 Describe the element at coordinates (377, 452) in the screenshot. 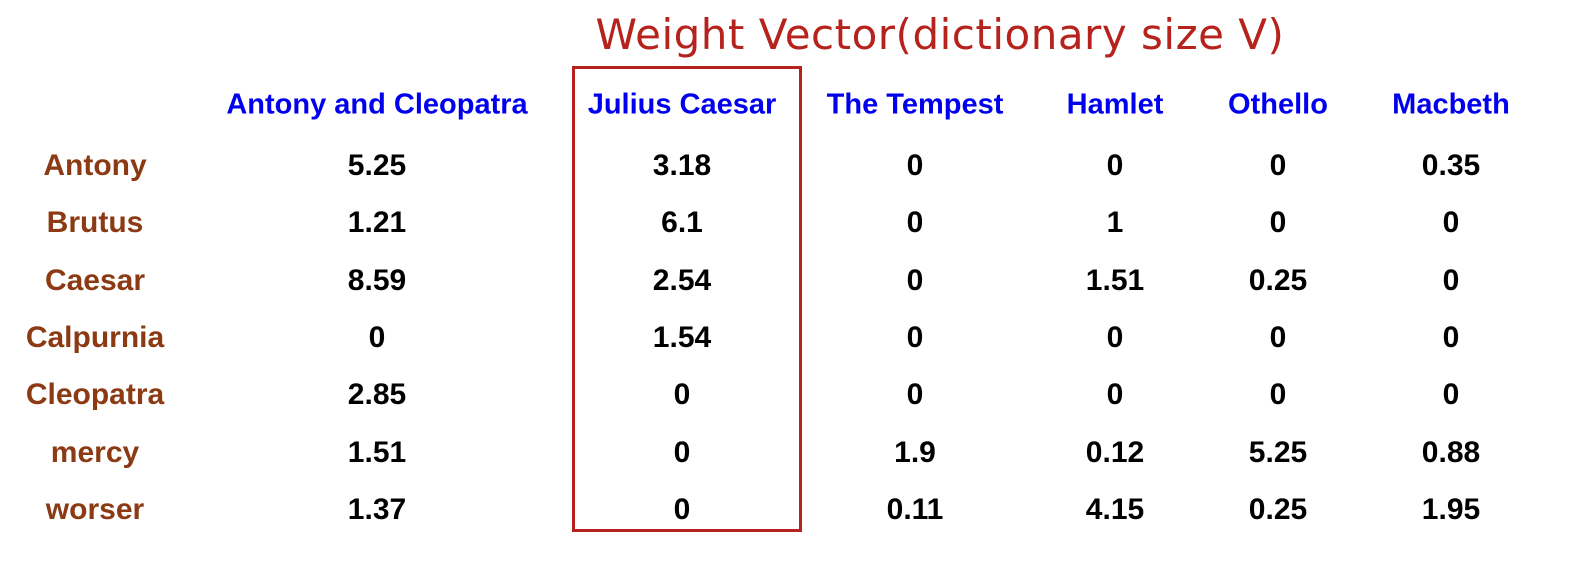

I see `cell-mercy-antony-and-cleopatra: 1.51` at that location.